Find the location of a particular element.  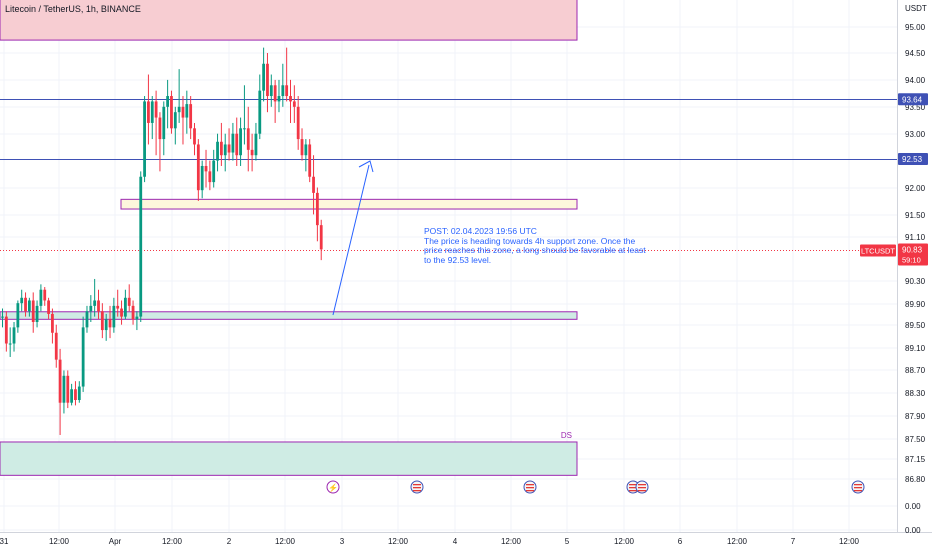

lightning-glyph: ⚡ is located at coordinates (333, 488).